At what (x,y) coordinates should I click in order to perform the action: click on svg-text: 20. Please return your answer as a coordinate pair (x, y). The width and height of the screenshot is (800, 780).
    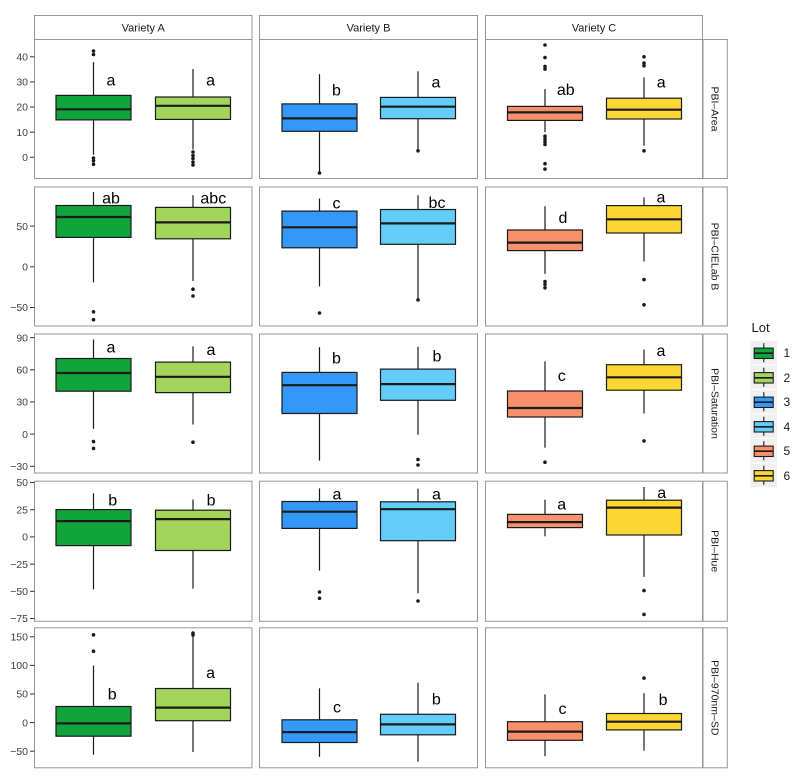
    Looking at the image, I should click on (22, 108).